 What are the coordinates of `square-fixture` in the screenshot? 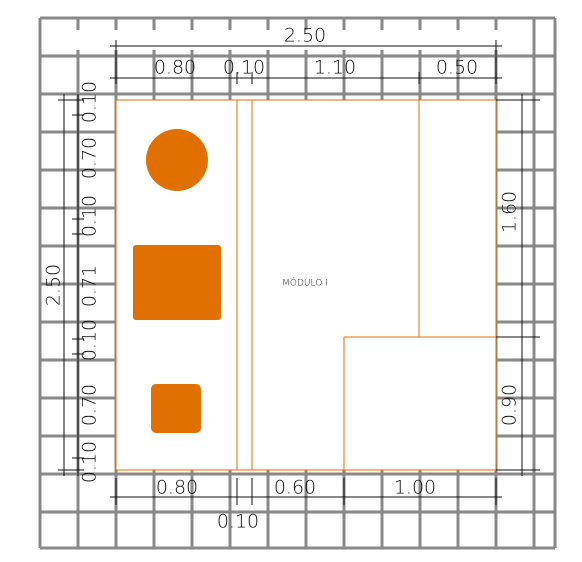 It's located at (177, 282).